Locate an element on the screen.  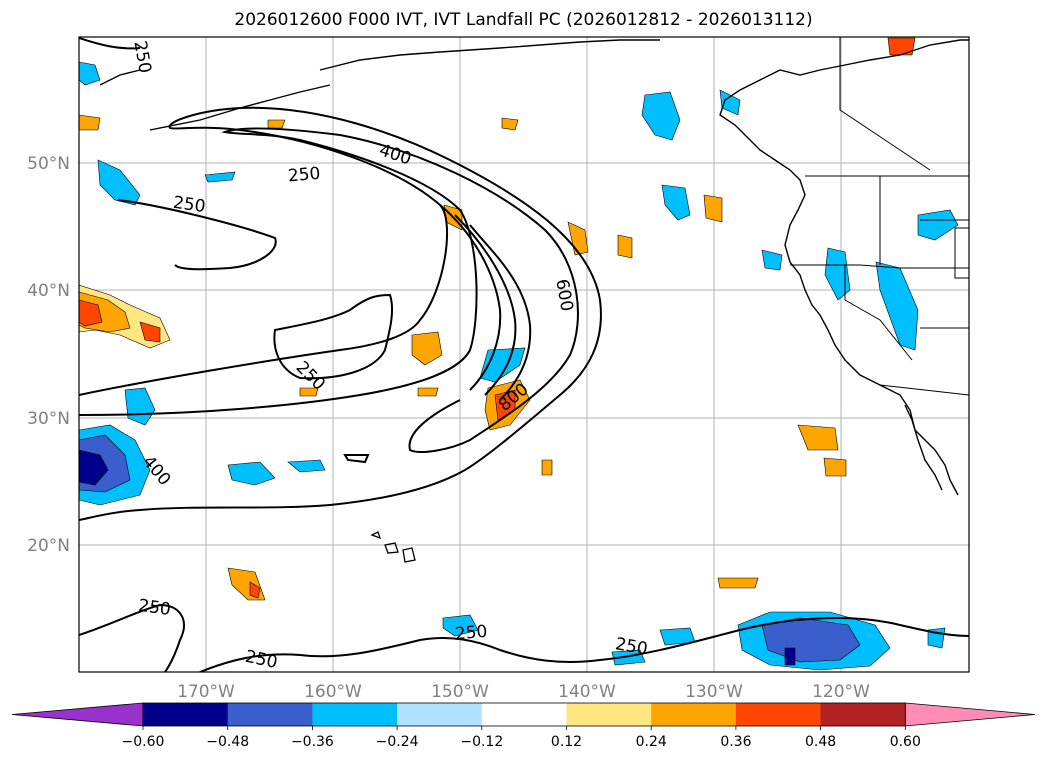
lon-label-170w: 170°W is located at coordinates (206, 692).